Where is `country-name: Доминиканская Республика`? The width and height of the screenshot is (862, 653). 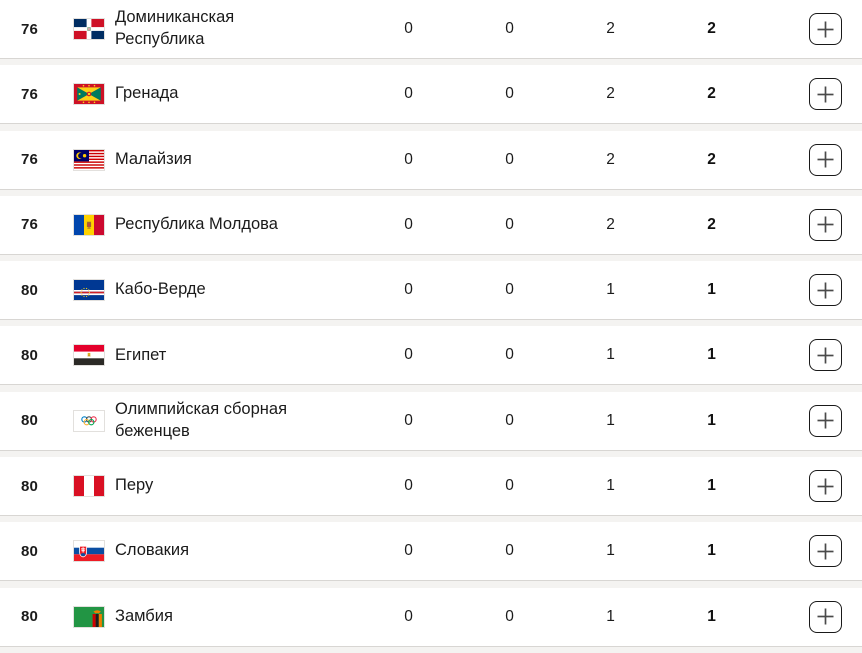
country-name: Доминиканская Республика is located at coordinates (175, 28).